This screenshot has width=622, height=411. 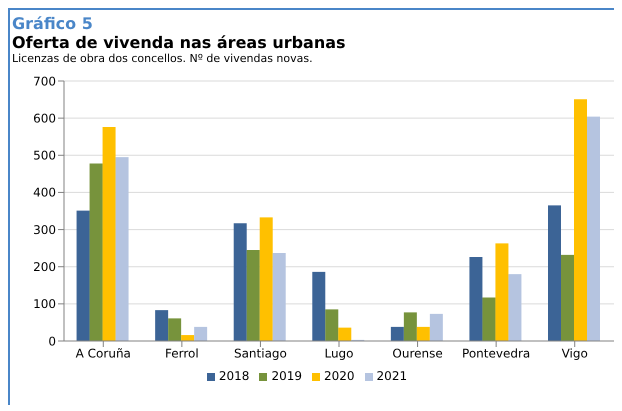 I want to click on y-tick-label: 400, so click(x=44, y=193).